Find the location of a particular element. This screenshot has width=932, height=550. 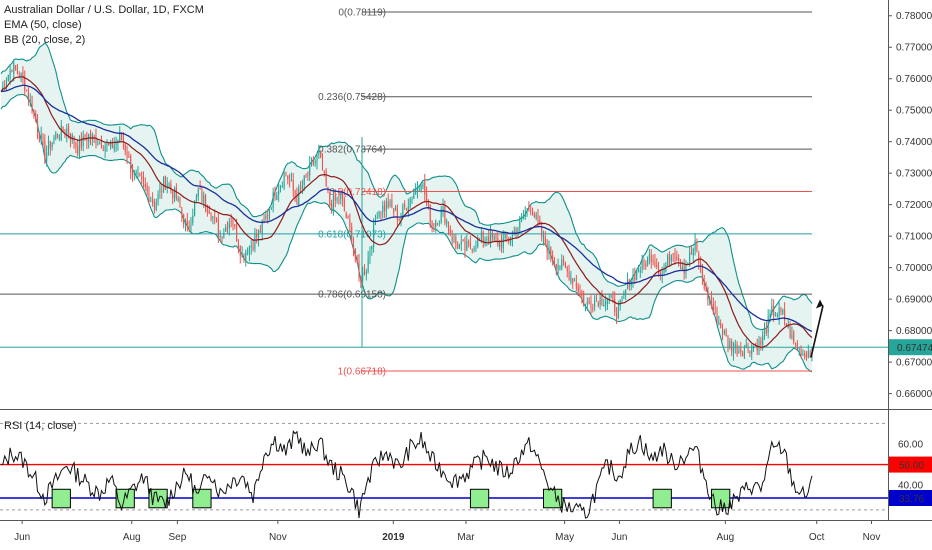

time-tick-label: Nov is located at coordinates (278, 537).